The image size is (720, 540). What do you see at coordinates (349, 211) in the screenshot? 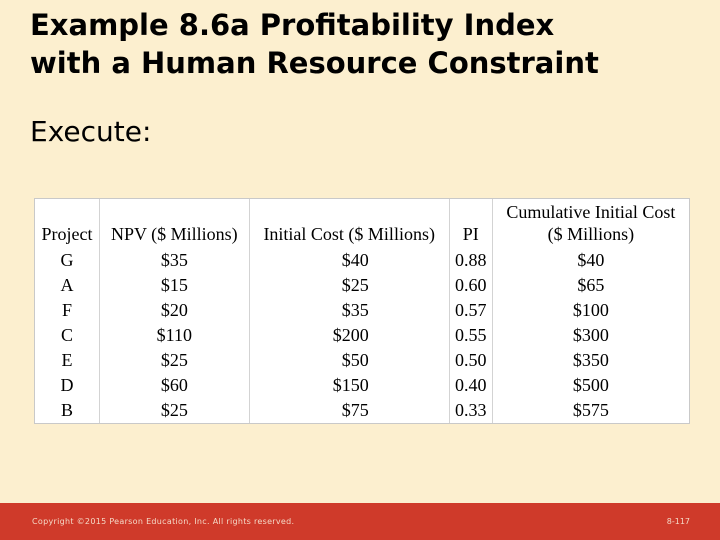
I see `header-initial-cost-spacer` at bounding box center [349, 211].